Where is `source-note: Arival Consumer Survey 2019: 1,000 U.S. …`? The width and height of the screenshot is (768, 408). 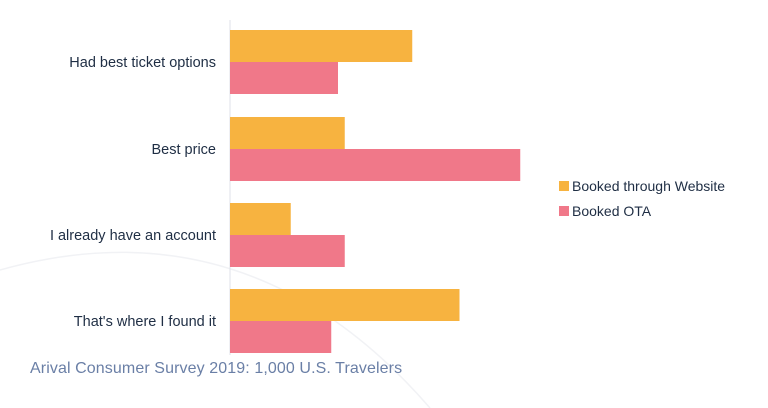
source-note: Arival Consumer Survey 2019: 1,000 U.S. … is located at coordinates (216, 368).